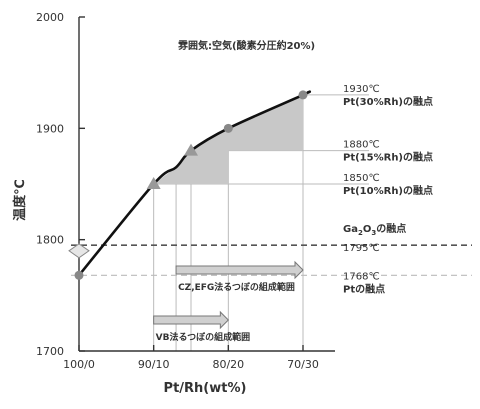 The height and width of the screenshot is (409, 480). What do you see at coordinates (388, 157) in the screenshot?
I see `melting-point-label: Pt(15%Rh)の融点` at bounding box center [388, 157].